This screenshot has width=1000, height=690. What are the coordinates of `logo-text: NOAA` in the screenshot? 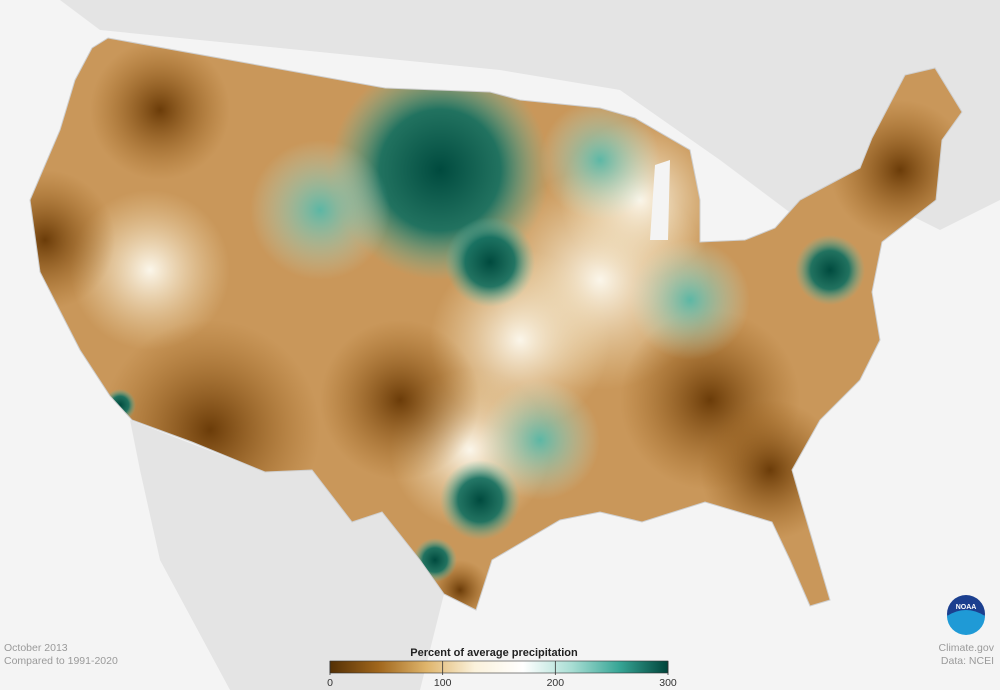 It's located at (966, 607).